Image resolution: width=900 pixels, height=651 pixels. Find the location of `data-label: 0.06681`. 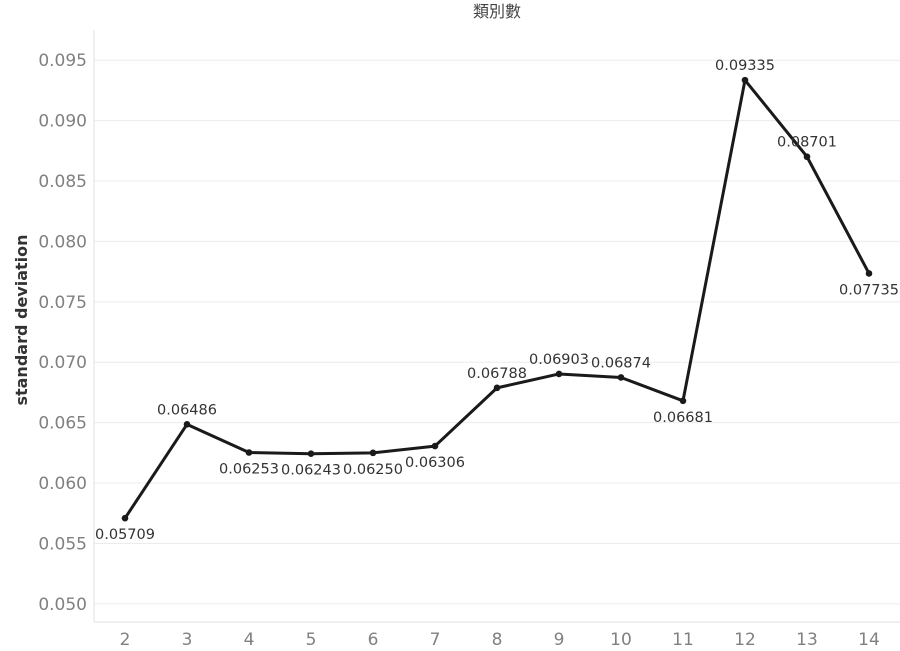

data-label: 0.06681 is located at coordinates (683, 418).